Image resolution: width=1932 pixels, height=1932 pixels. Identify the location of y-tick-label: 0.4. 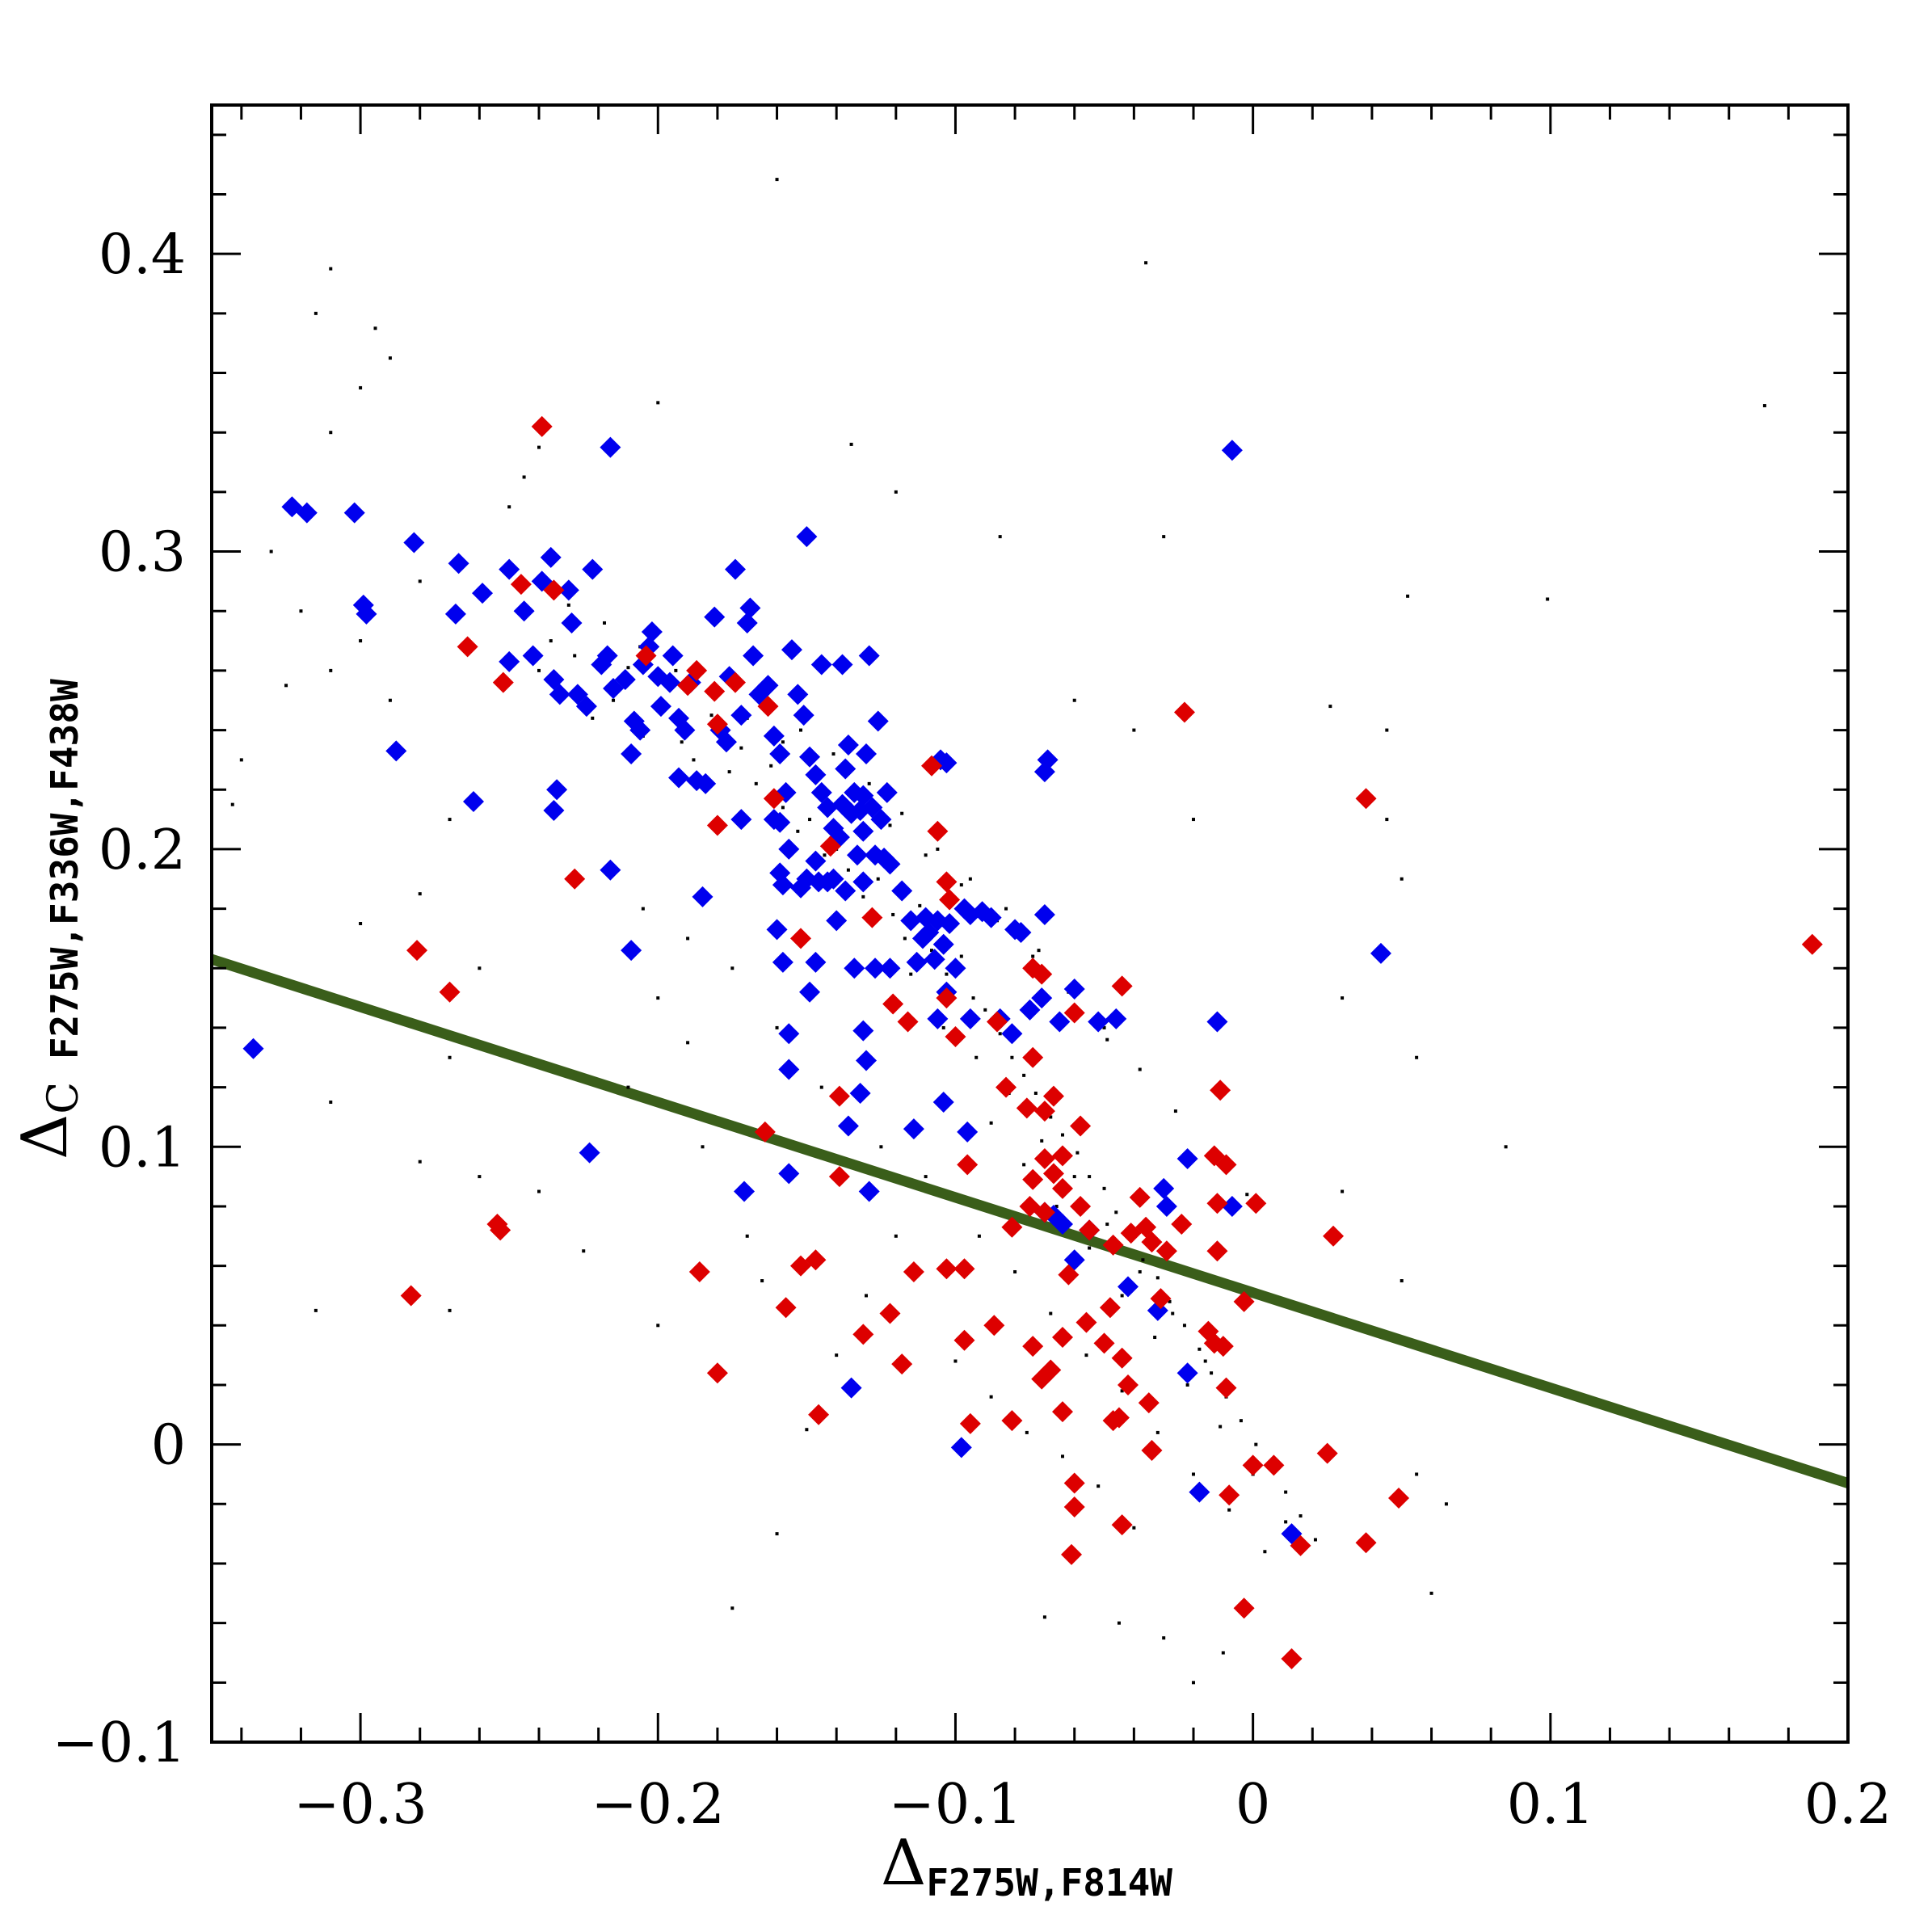
(142, 255).